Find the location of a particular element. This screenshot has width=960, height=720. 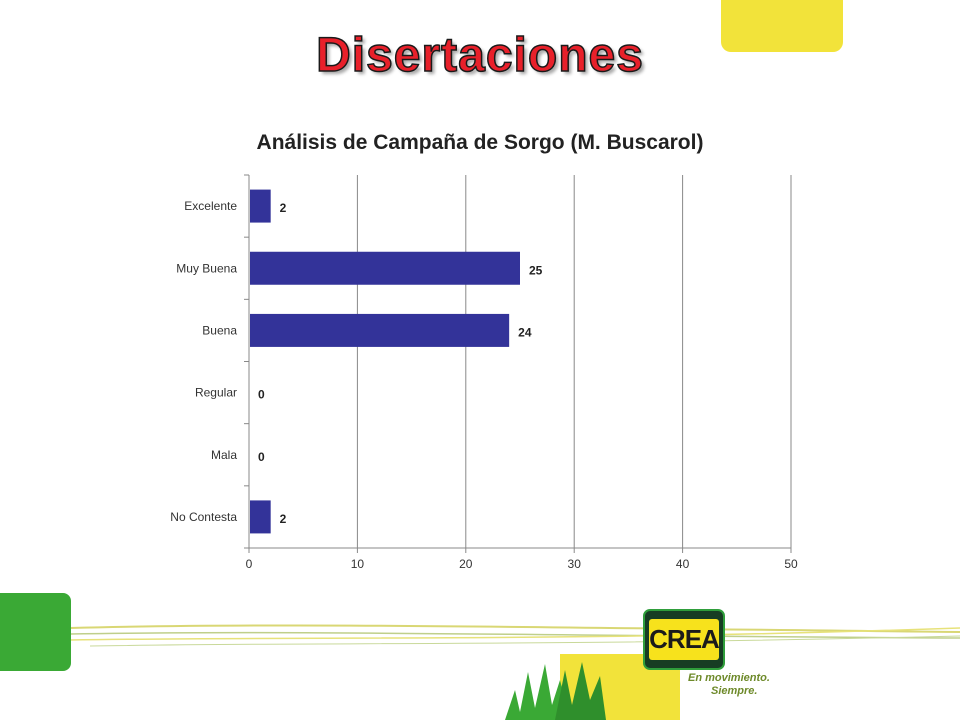

yellow-corner-tab is located at coordinates (782, 26).